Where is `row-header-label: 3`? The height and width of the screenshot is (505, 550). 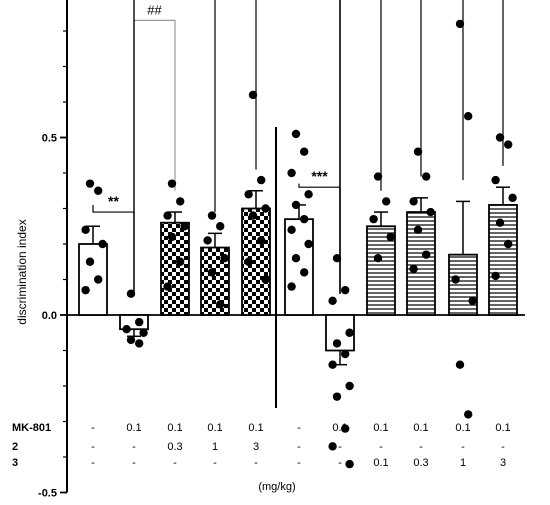
row-header-label: 3 is located at coordinates (15, 463).